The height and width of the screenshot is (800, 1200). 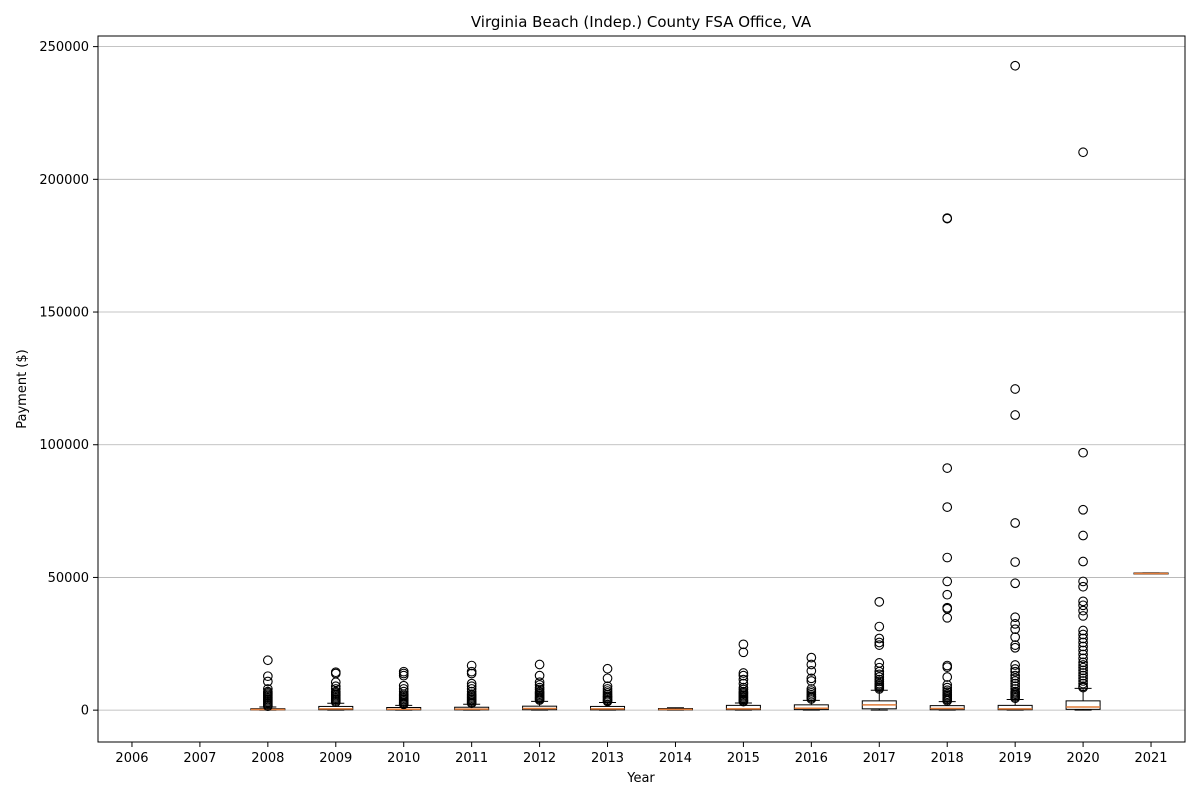 What do you see at coordinates (403, 758) in the screenshot?
I see `x-tick-label: 2010` at bounding box center [403, 758].